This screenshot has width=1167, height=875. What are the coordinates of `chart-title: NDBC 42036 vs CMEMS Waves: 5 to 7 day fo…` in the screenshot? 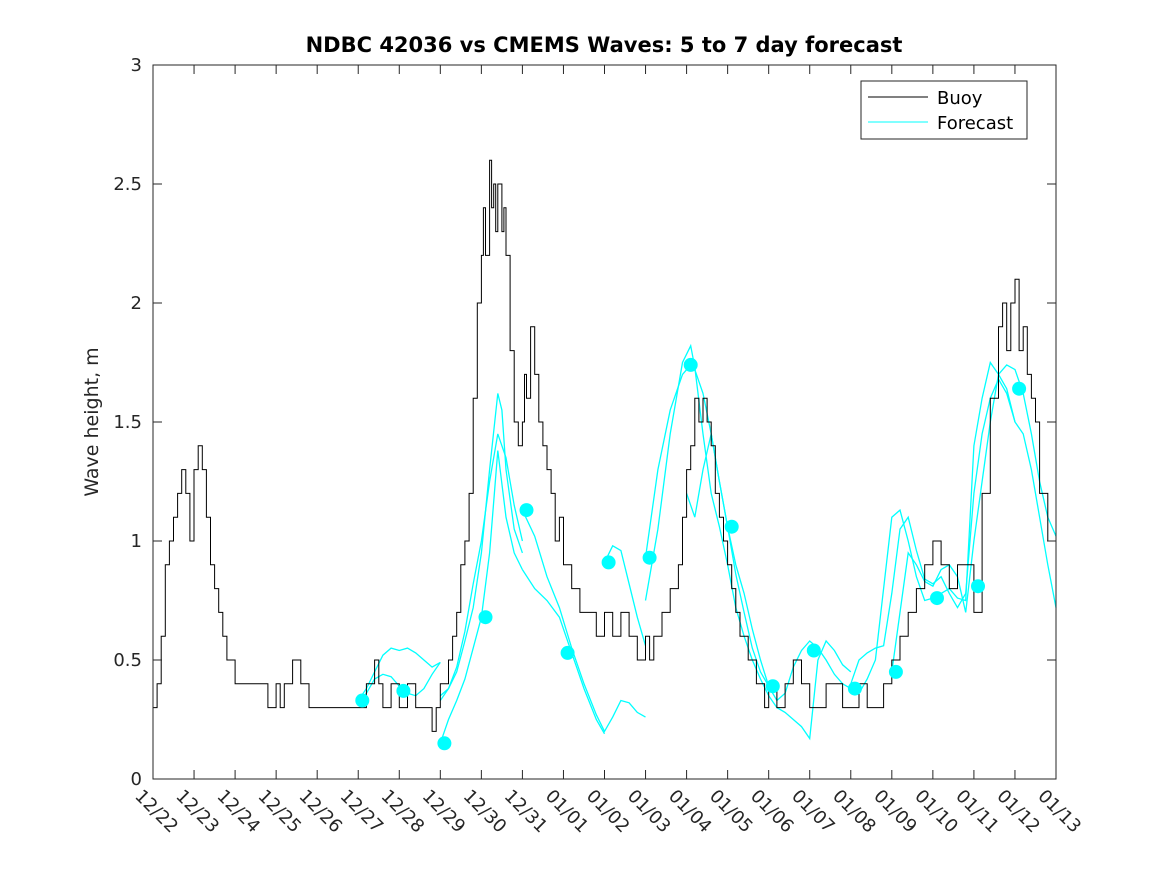 It's located at (604, 45).